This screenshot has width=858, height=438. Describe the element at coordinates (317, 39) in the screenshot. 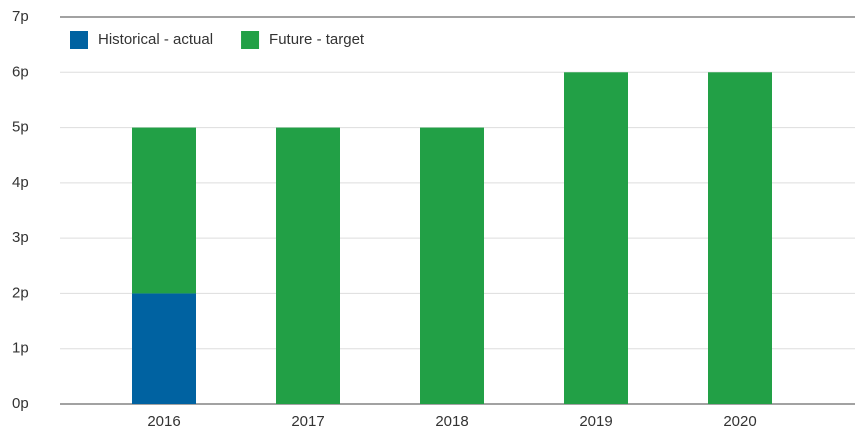

I see `legend-label: Future - target` at that location.